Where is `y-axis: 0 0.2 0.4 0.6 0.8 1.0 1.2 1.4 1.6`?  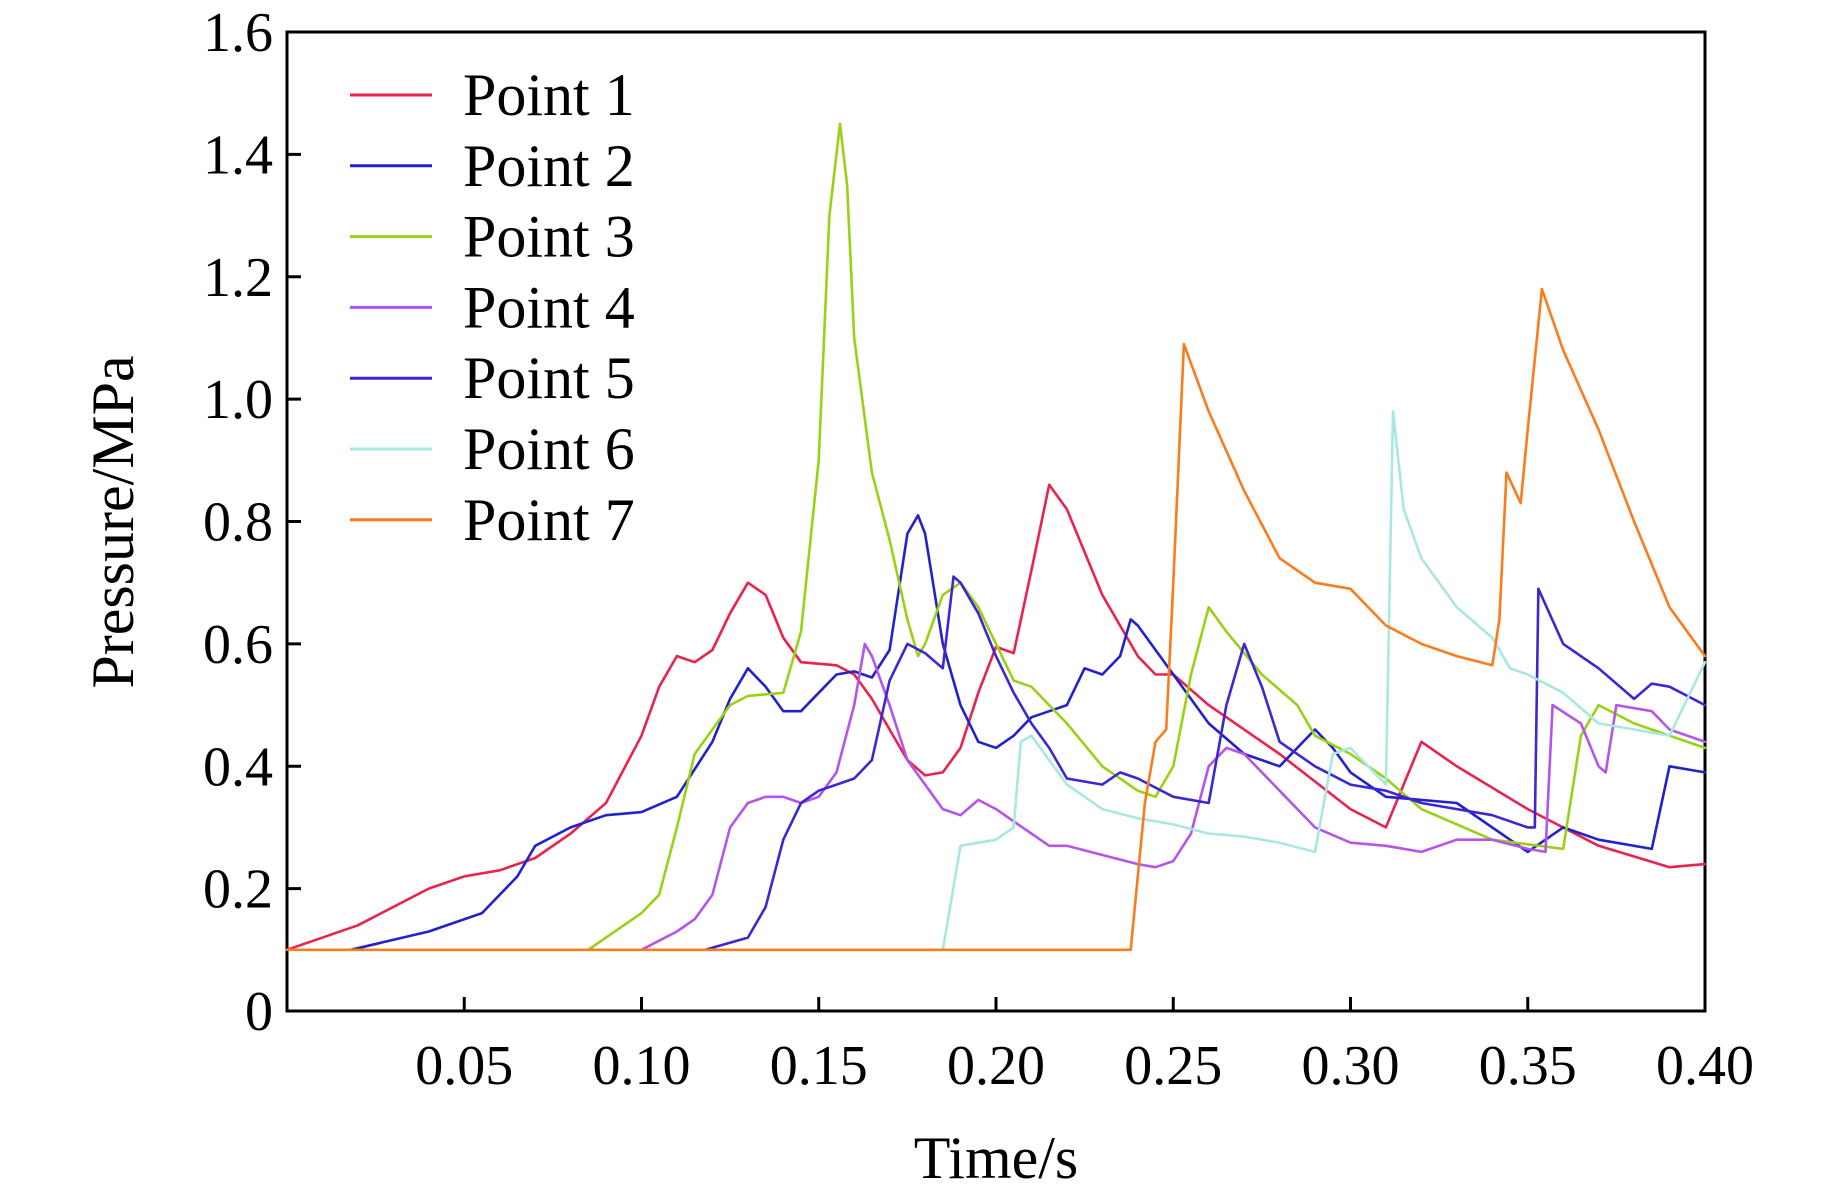 y-axis: 0 0.2 0.4 0.6 0.8 1.0 1.2 1.4 1.6 is located at coordinates (252, 522).